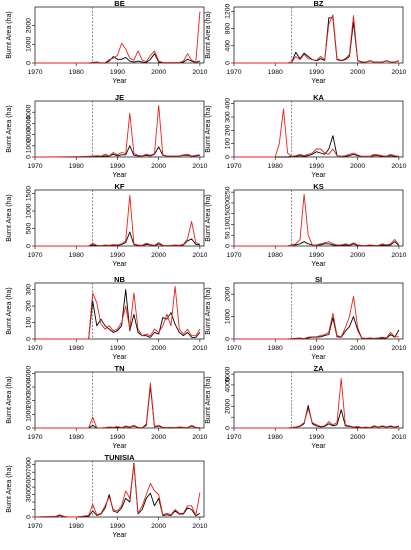  Describe the element at coordinates (119, 97) in the screenshot. I see `panel-title: JE` at that location.